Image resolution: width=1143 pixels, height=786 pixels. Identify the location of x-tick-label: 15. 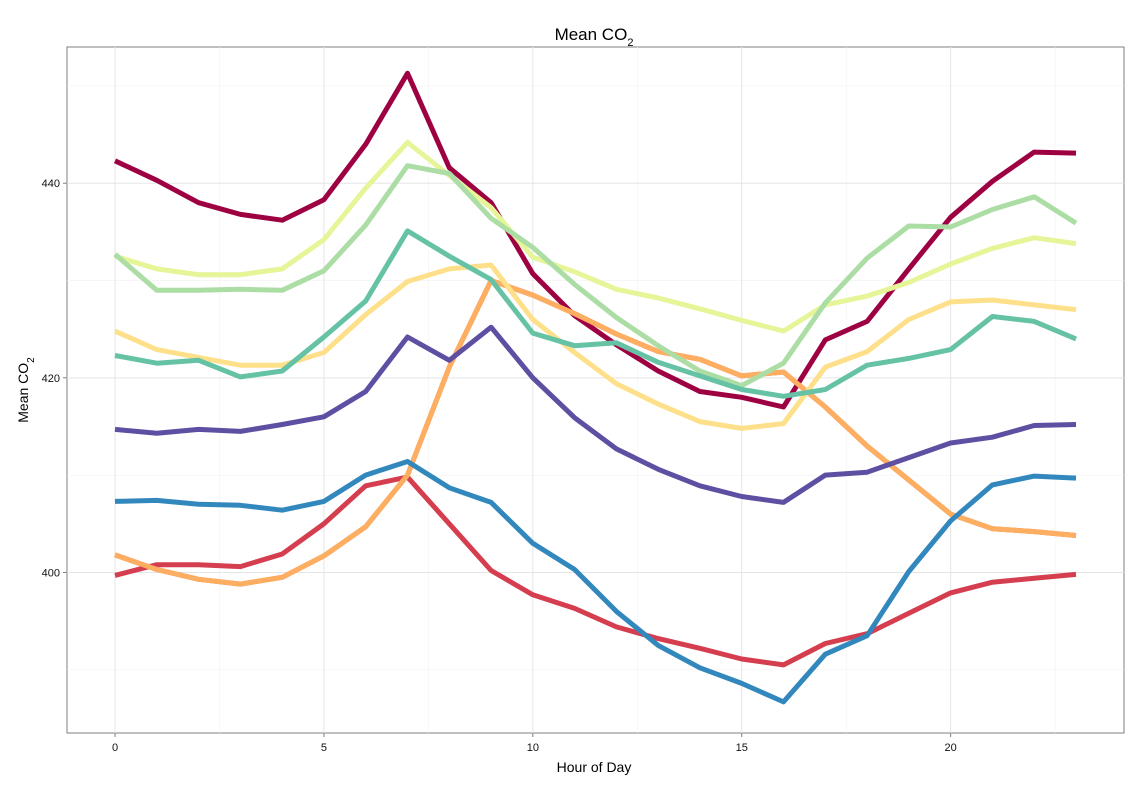
(742, 748).